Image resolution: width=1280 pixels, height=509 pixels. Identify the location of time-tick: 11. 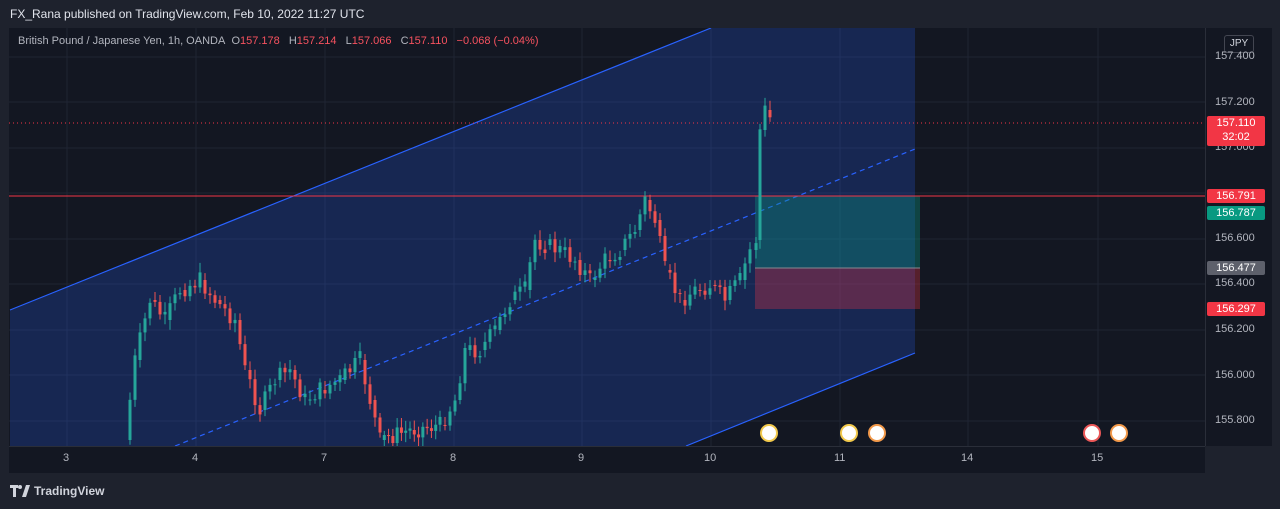
(840, 458).